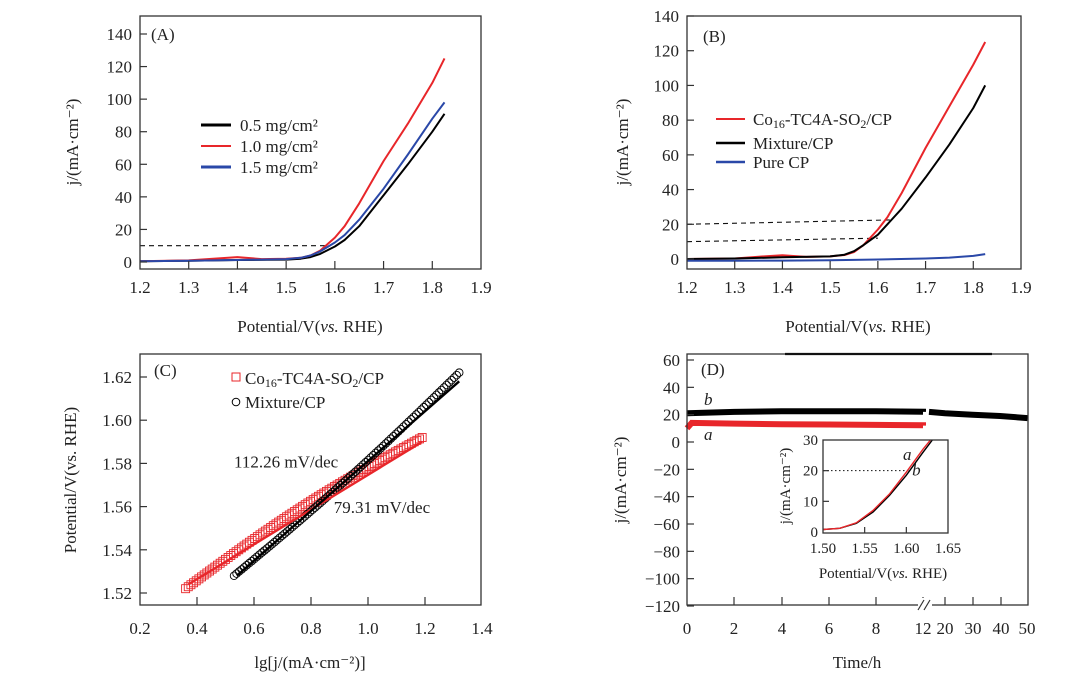 This screenshot has height=686, width=1071. What do you see at coordinates (117, 377) in the screenshot?
I see `y-tick-label: 1.62` at bounding box center [117, 377].